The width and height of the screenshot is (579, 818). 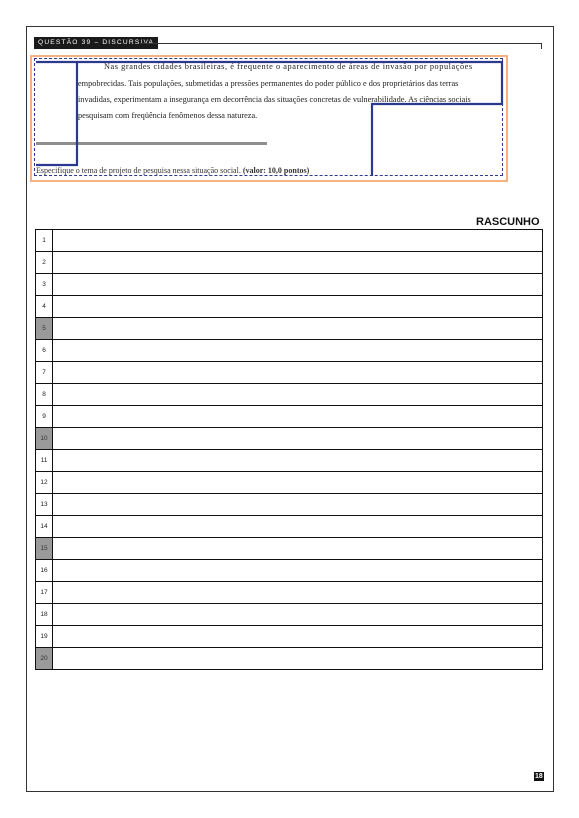 What do you see at coordinates (44, 416) in the screenshot?
I see `line-number: 9` at bounding box center [44, 416].